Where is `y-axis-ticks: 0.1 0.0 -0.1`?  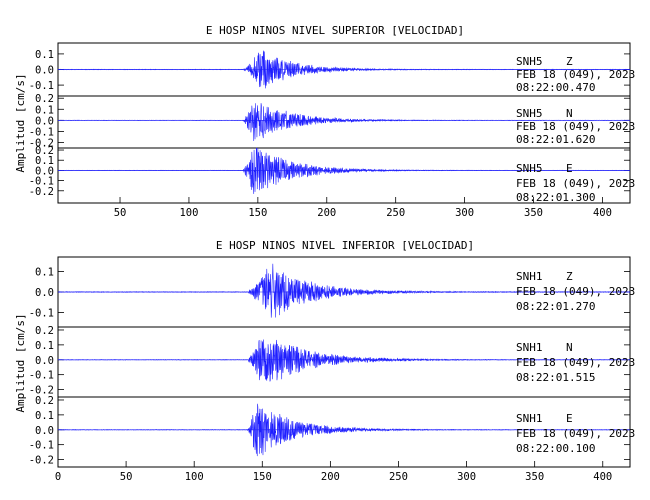
y-axis-ticks: 0.1 0.0 -0.1 is located at coordinates (329, 70).